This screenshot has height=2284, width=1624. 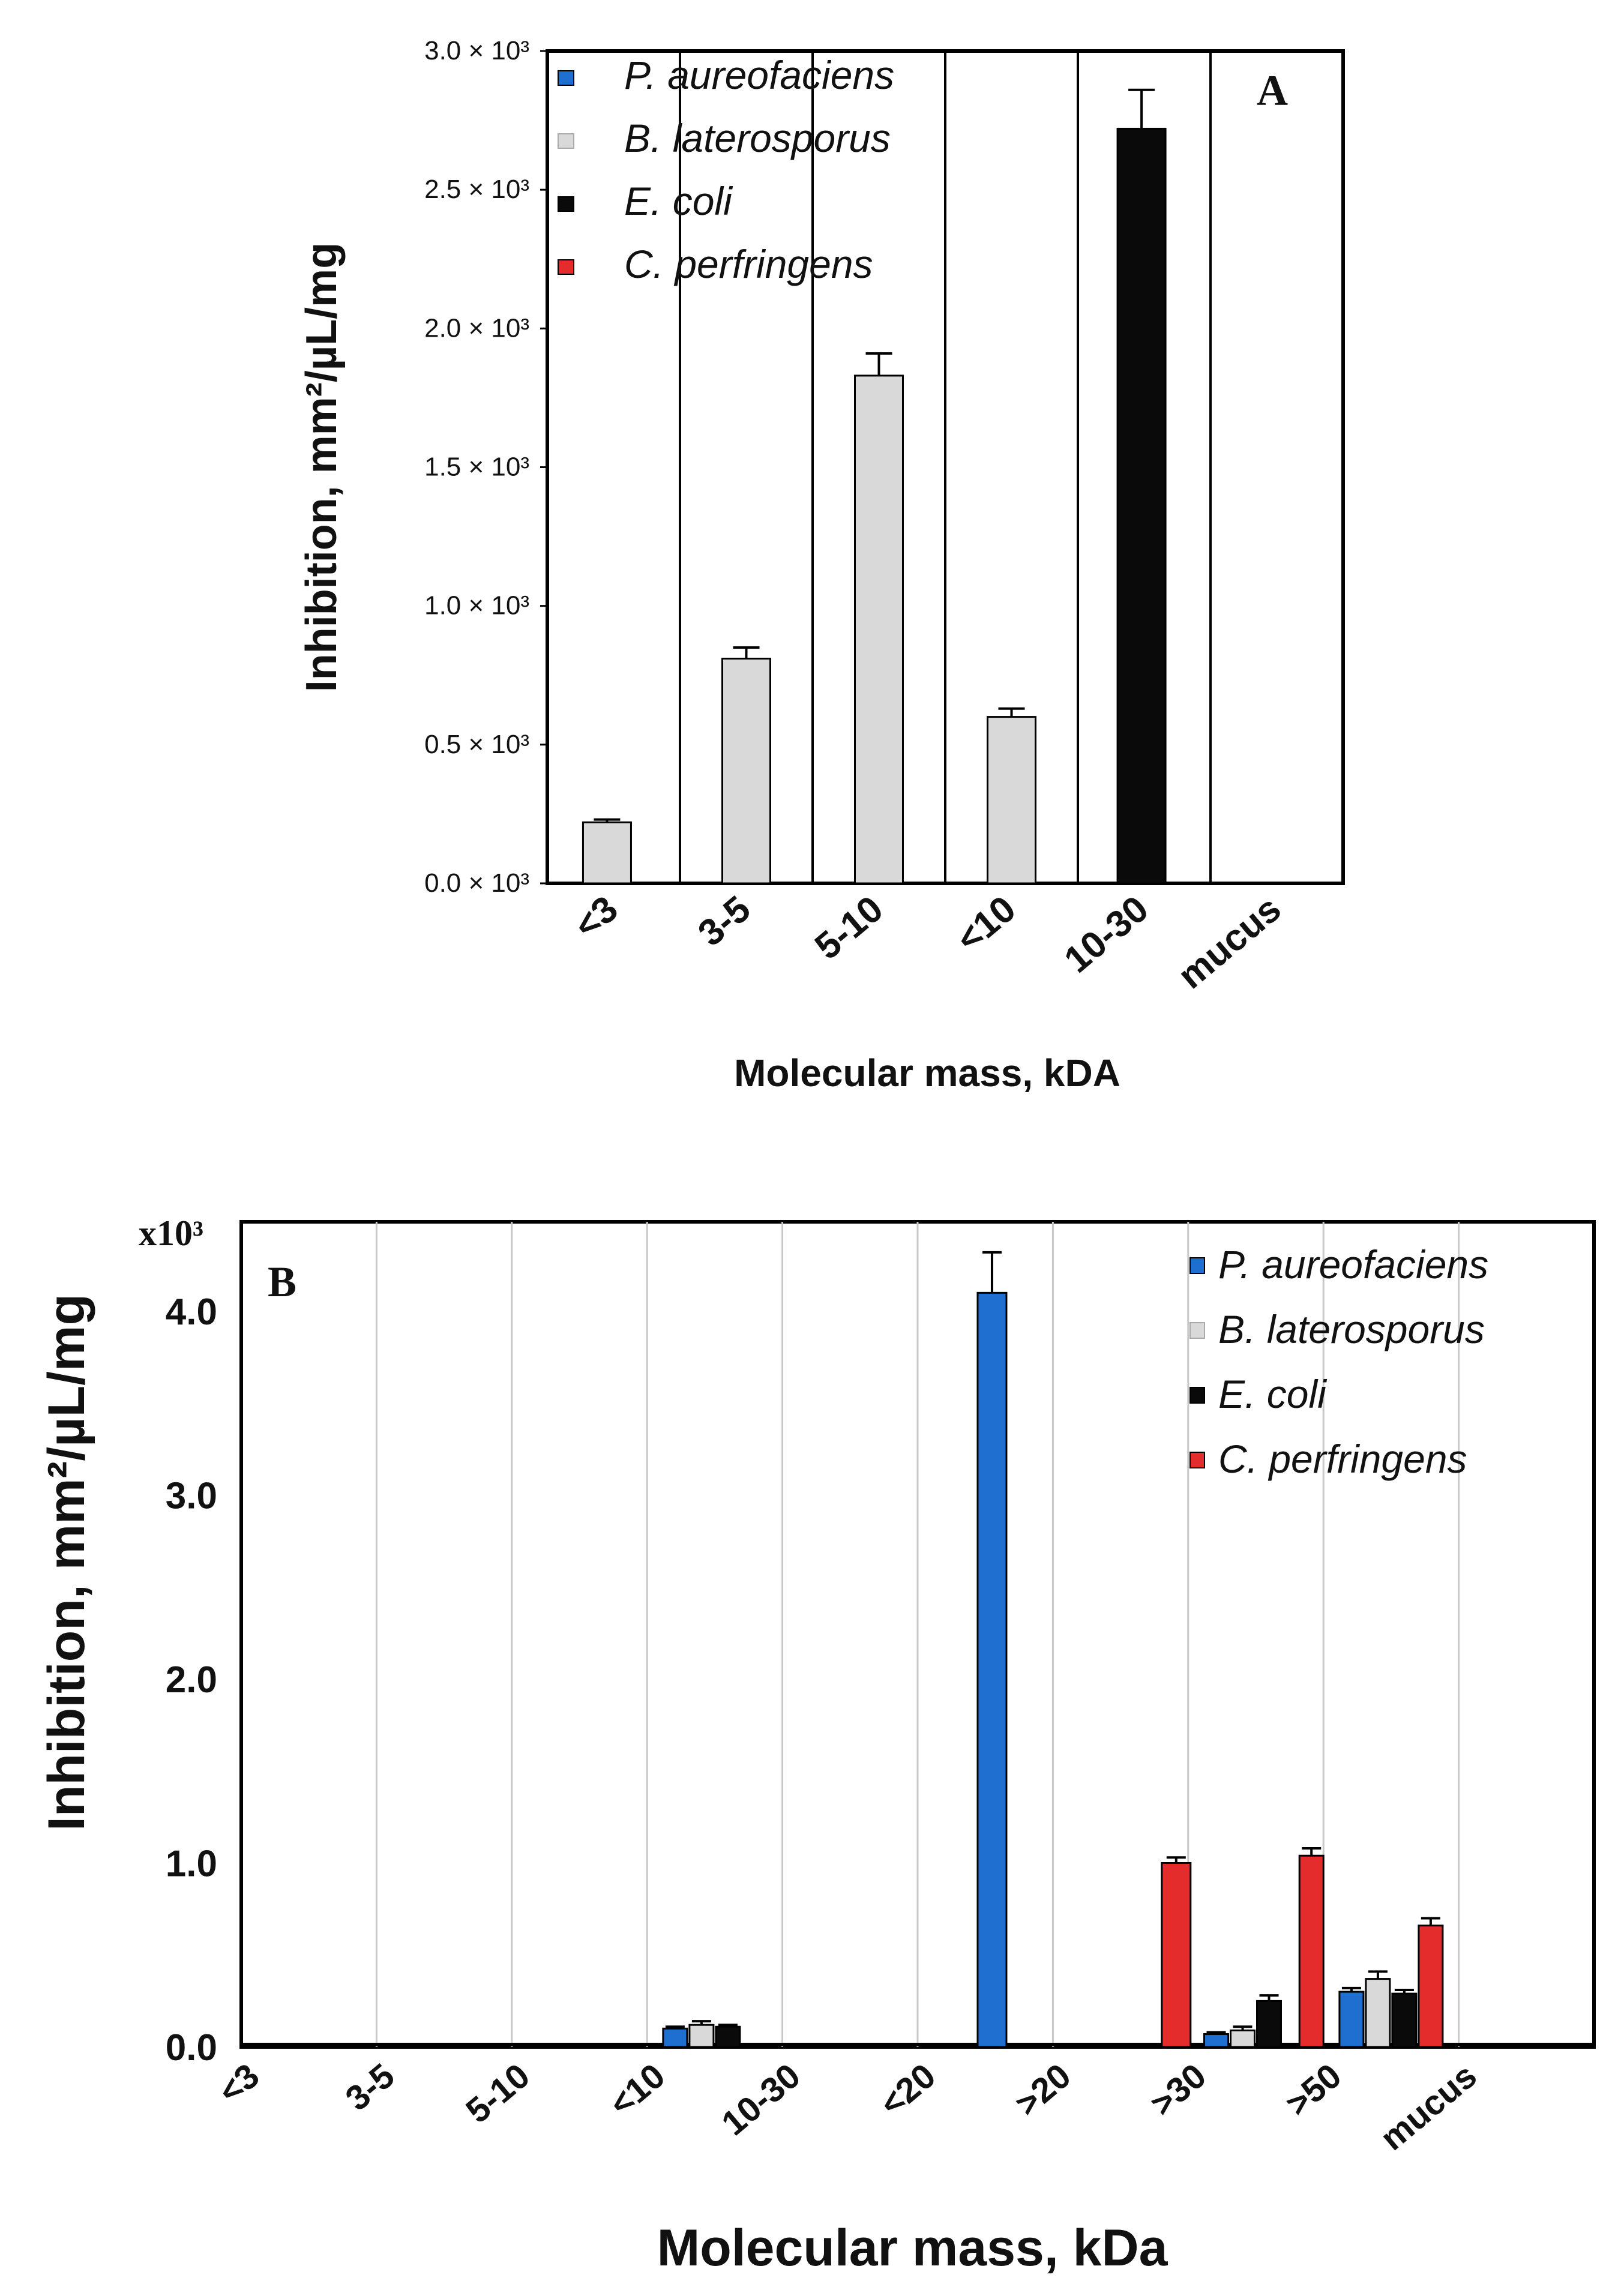 I want to click on y-tick-label: 3.0 × 10³, so click(x=476, y=50).